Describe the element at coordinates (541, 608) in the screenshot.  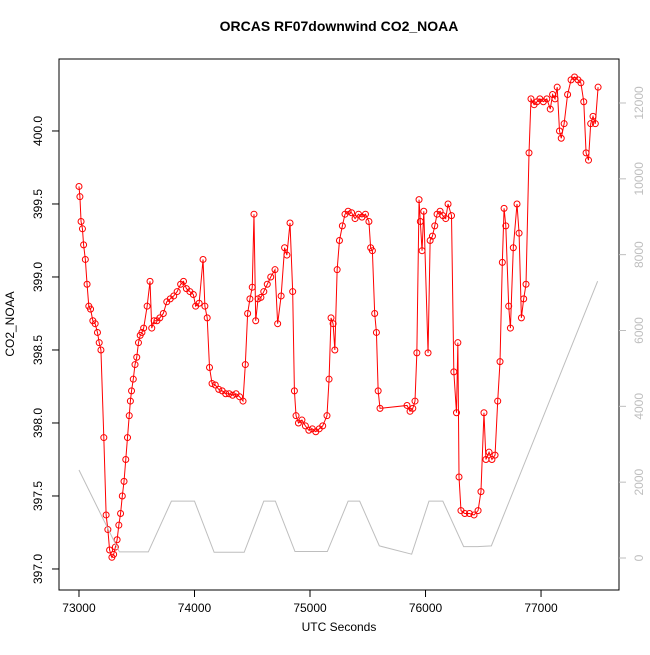
I see `x-tick-label: 77000` at that location.